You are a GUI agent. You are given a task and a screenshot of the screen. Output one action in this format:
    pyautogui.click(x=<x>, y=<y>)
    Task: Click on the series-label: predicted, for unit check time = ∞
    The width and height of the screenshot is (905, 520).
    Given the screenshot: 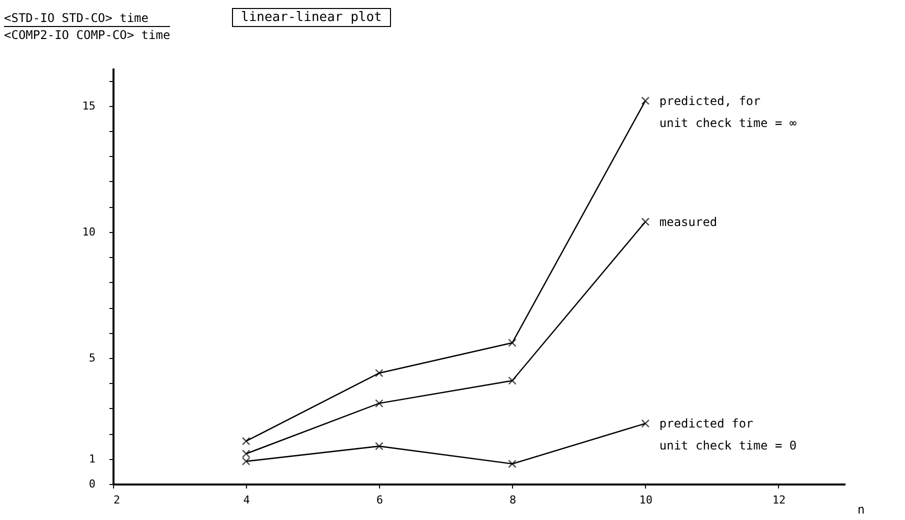 What is the action you would take?
    pyautogui.click(x=728, y=112)
    